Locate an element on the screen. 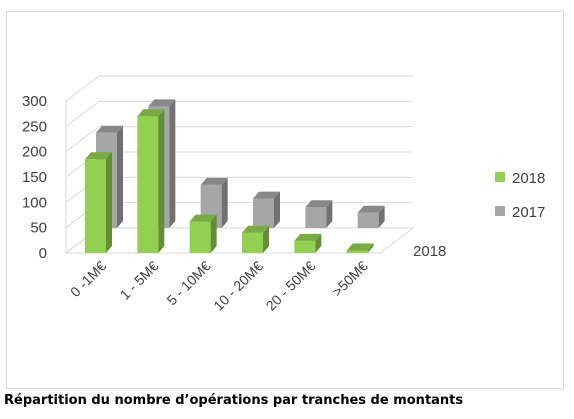  bar-2017-1-top is located at coordinates (162, 103).